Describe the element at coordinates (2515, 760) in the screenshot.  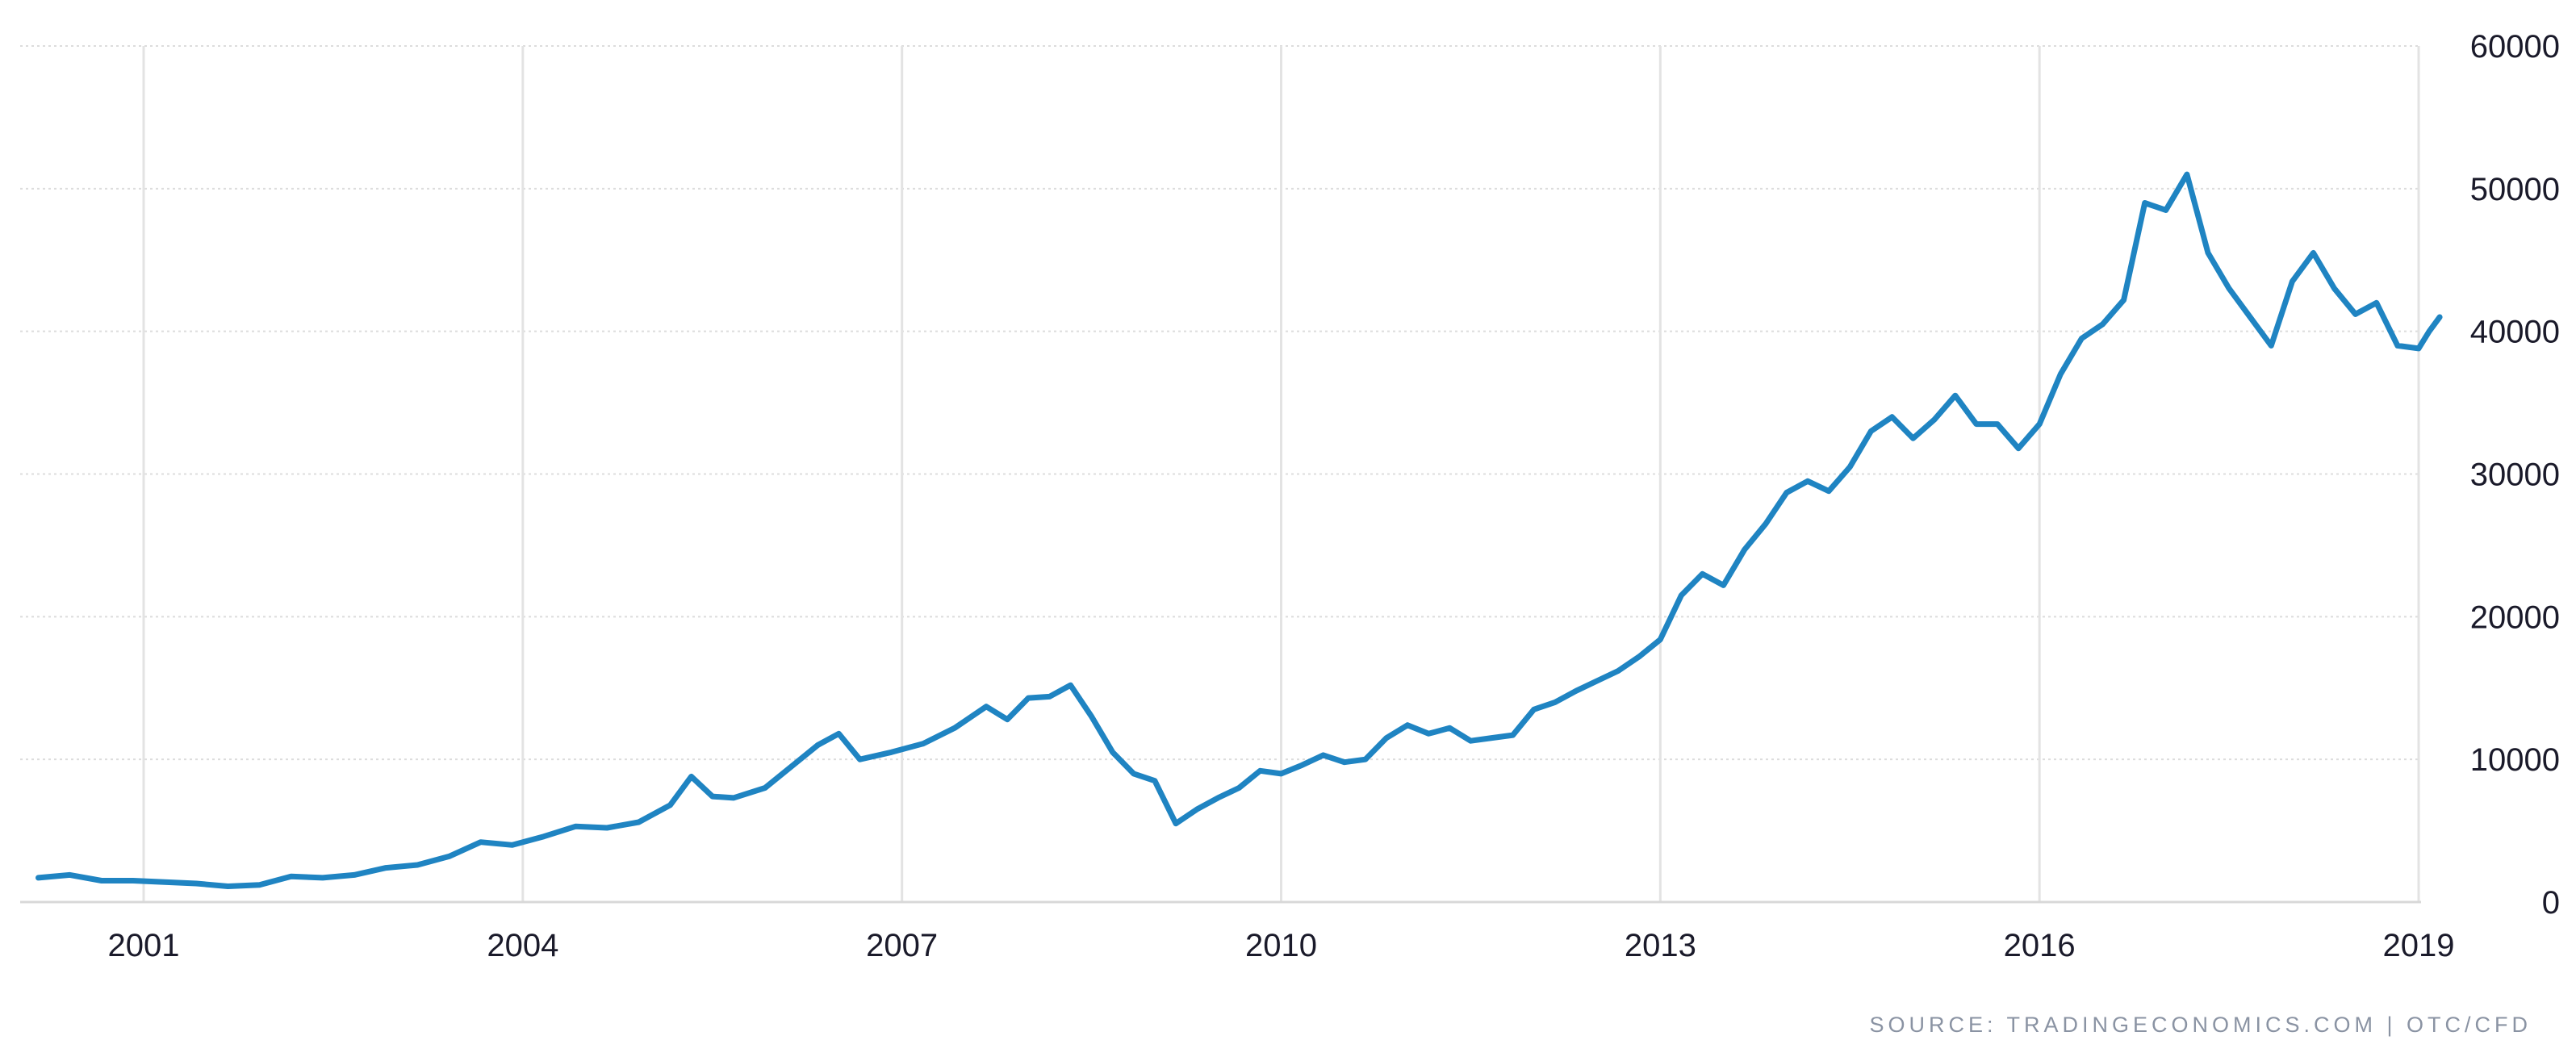
I see `y-tick-label: 10000` at that location.